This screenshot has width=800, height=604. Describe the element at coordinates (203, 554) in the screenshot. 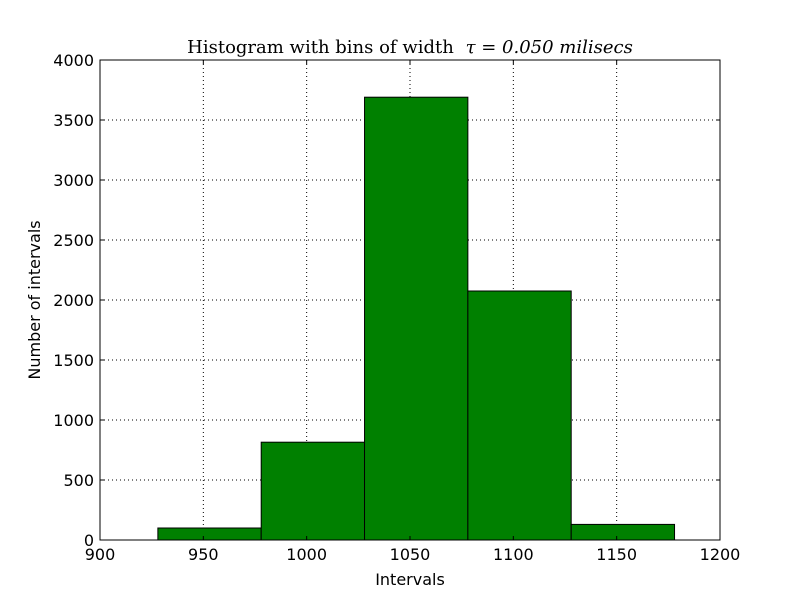

I see `x-tick-label: 950` at that location.